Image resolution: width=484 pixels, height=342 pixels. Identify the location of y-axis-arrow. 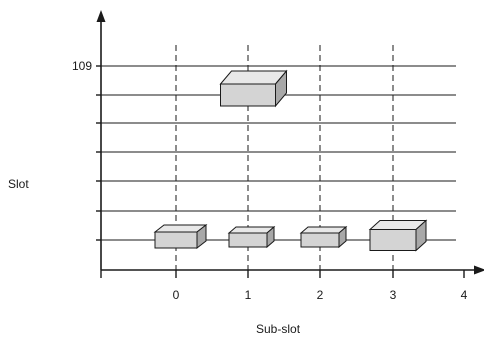
(101, 16).